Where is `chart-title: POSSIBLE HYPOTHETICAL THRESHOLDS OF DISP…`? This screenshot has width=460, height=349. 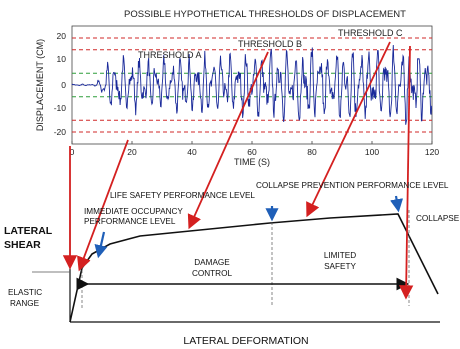
chart-title: POSSIBLE HYPOTHETICAL THRESHOLDS OF DISP… is located at coordinates (265, 14).